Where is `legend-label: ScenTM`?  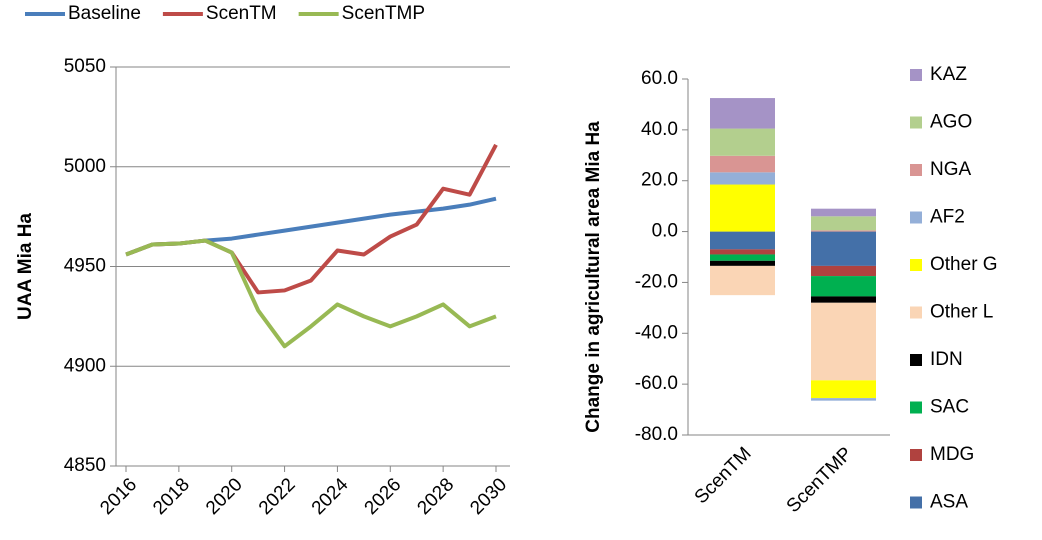 legend-label: ScenTM is located at coordinates (241, 13).